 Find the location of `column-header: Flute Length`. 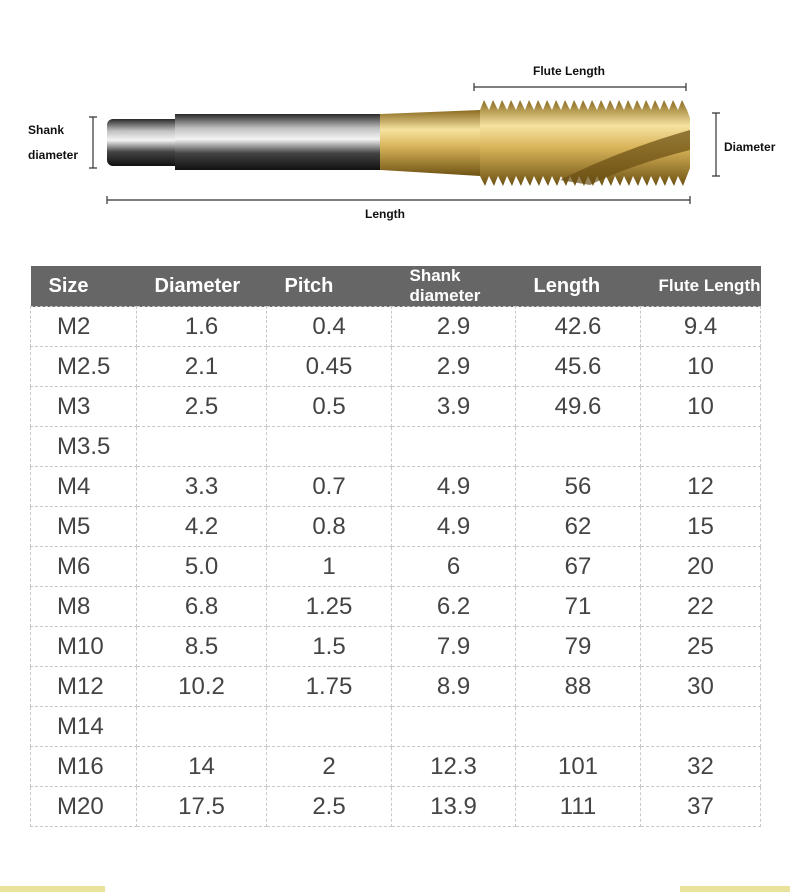

column-header: Flute Length is located at coordinates (700, 286).